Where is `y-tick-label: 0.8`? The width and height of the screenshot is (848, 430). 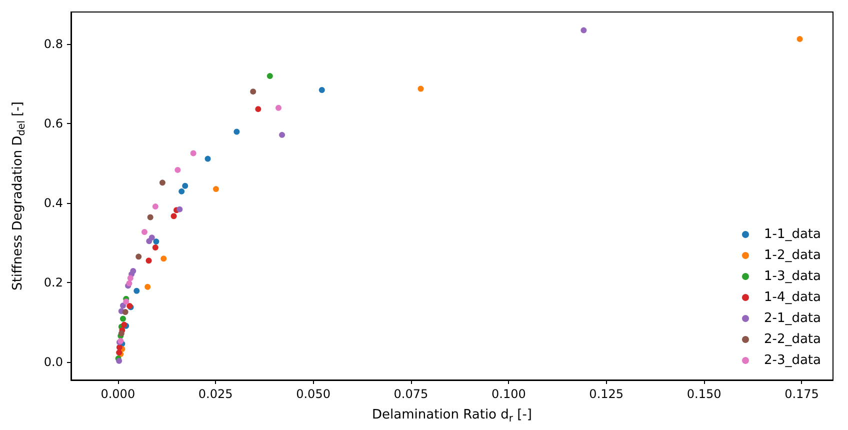
y-tick-label: 0.8 is located at coordinates (53, 43).